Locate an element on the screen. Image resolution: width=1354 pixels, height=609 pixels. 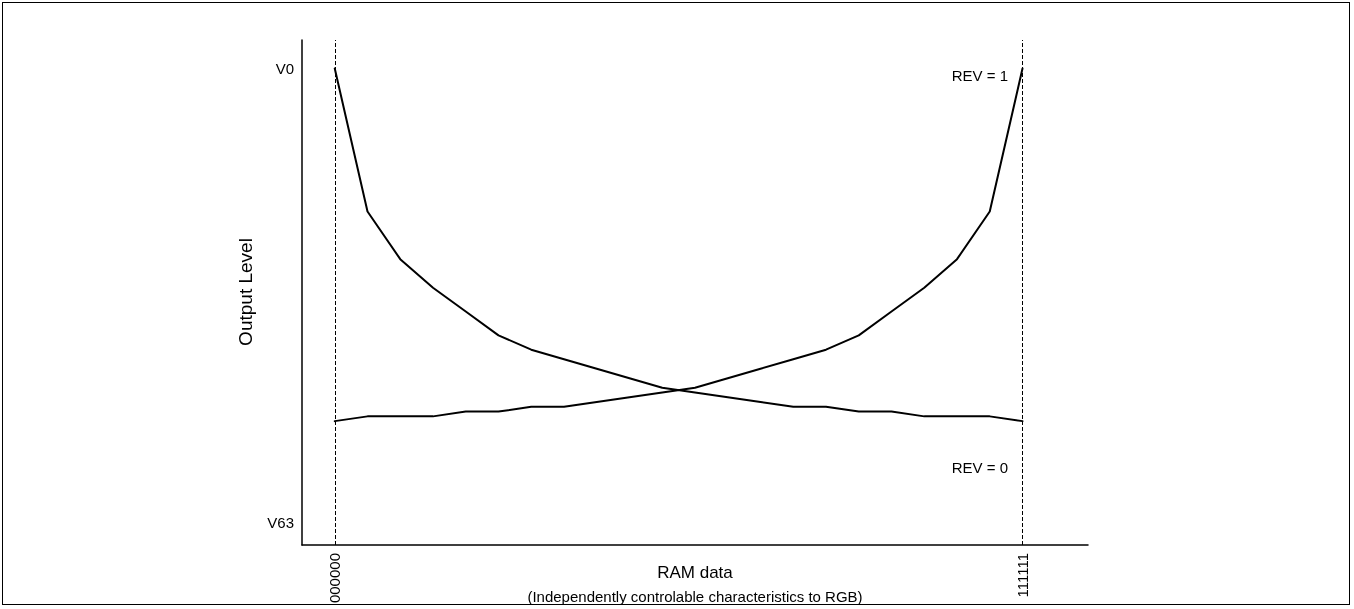
text: V63 is located at coordinates (280, 522).